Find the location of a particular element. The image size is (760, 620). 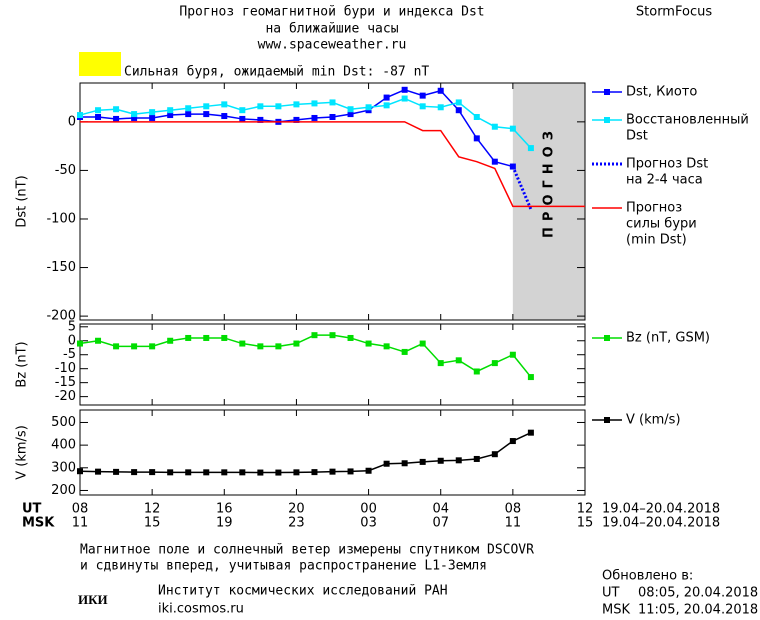

legend-label: Прогноз Dst is located at coordinates (667, 164).